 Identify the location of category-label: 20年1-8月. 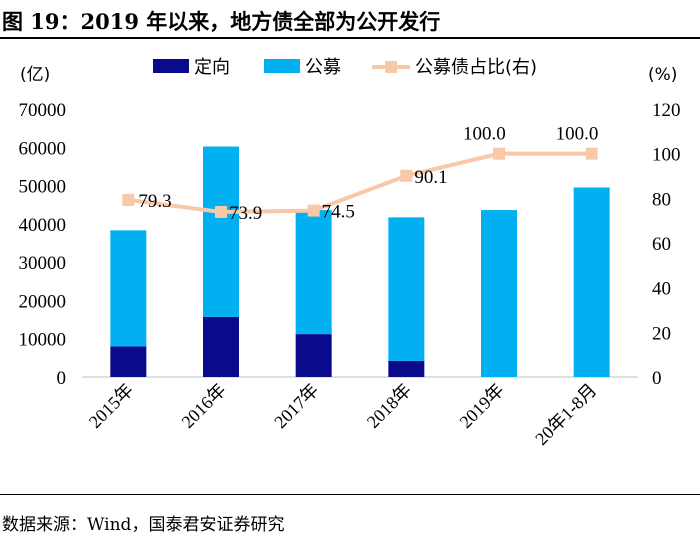
(565, 414).